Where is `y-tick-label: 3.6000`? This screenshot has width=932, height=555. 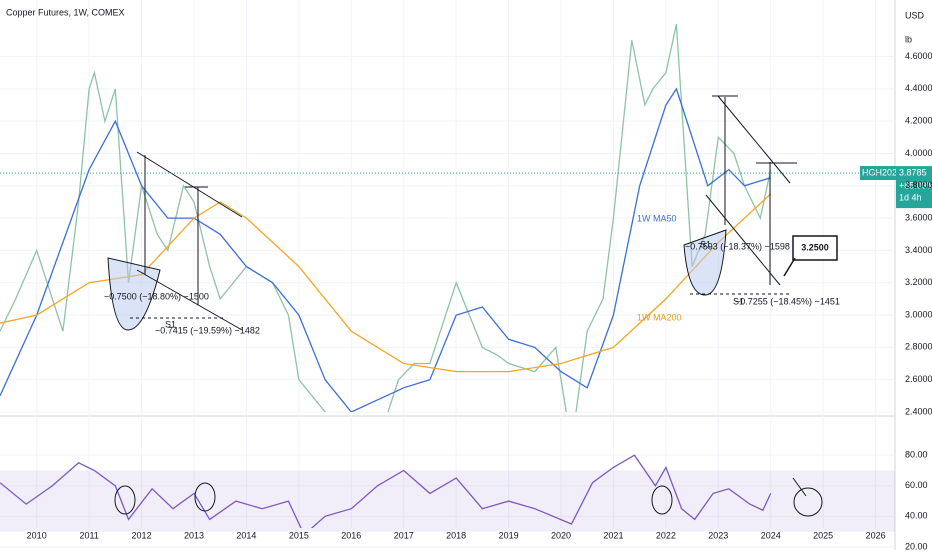
y-tick-label: 3.6000 is located at coordinates (918, 217).